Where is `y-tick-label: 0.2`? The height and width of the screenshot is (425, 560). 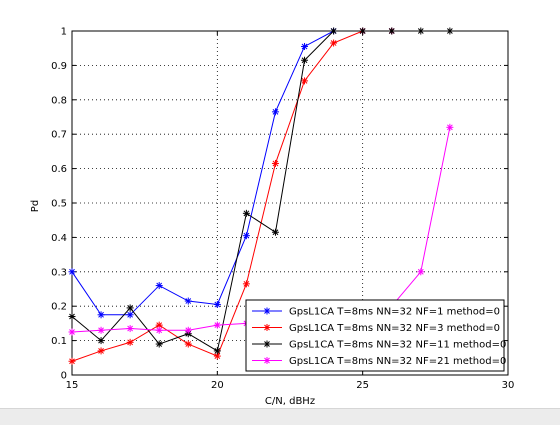 y-tick-label: 0.2 is located at coordinates (59, 307).